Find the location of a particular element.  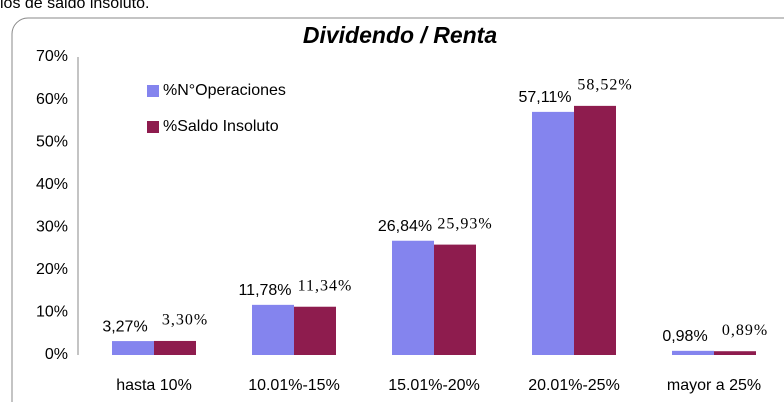

value-label: 57,11% is located at coordinates (544, 97).